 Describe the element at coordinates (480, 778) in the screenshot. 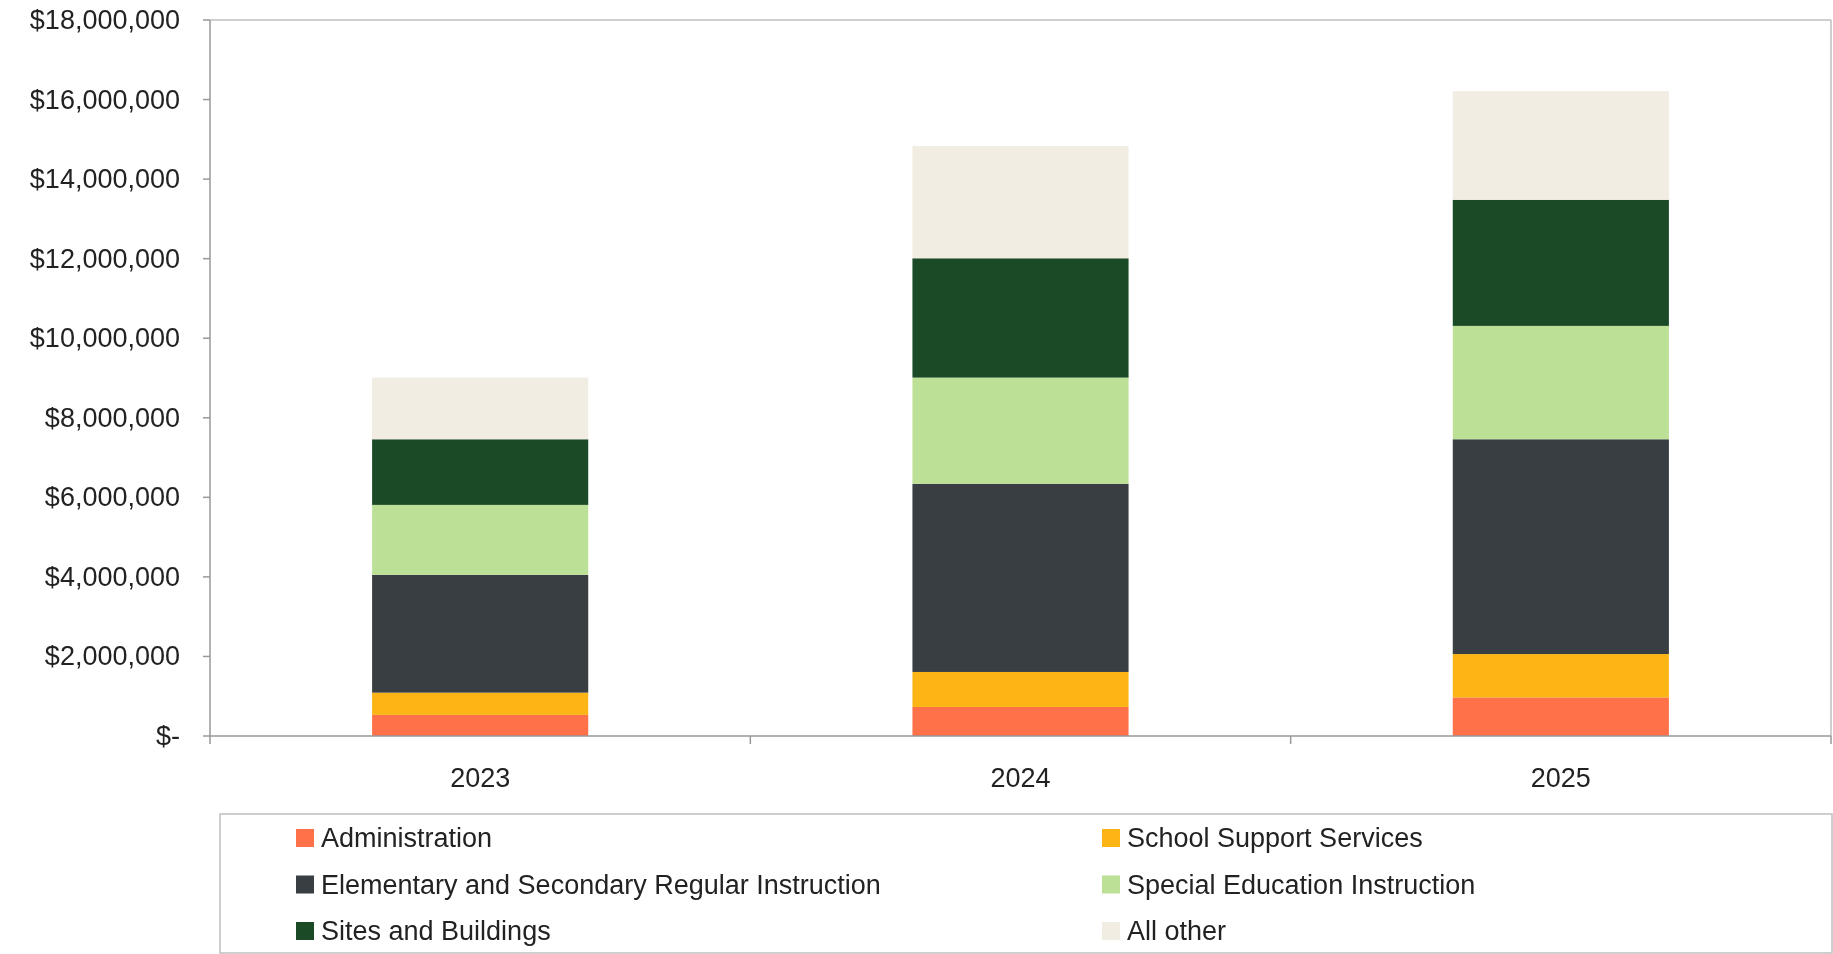

I see `x-tick-label: 2023` at that location.